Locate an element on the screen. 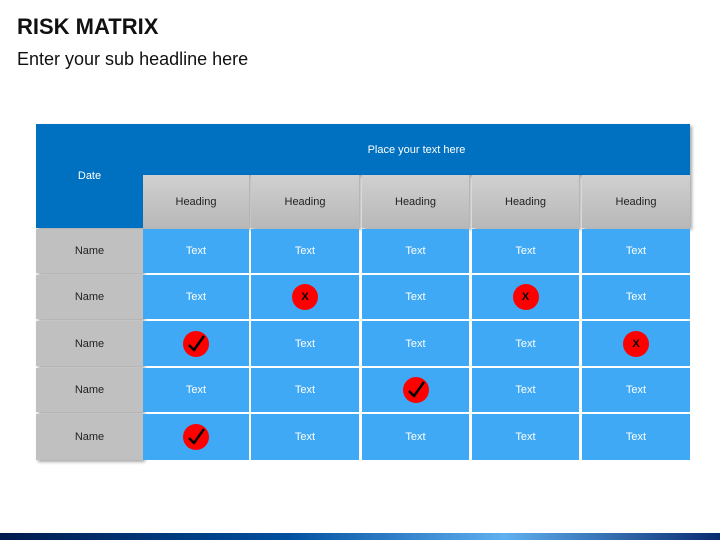 This screenshot has height=540, width=720. corner-cell: Date is located at coordinates (89, 176).